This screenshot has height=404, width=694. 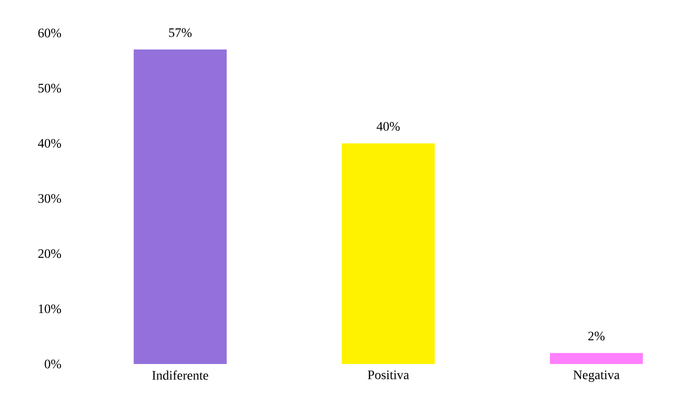 I want to click on x-tick-label: Positiva, so click(x=388, y=375).